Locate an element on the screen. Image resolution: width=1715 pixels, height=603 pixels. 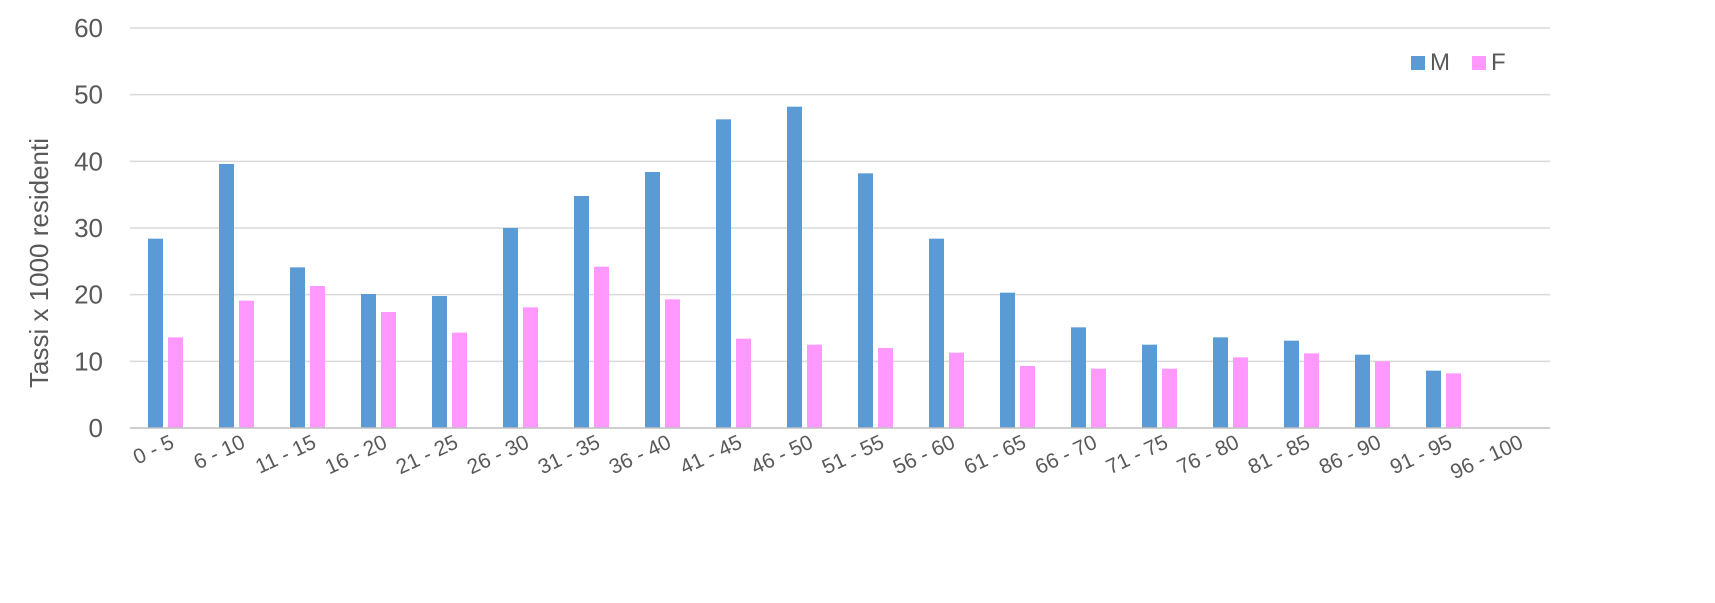
x-category-label: 0 - 5 is located at coordinates (154, 450).